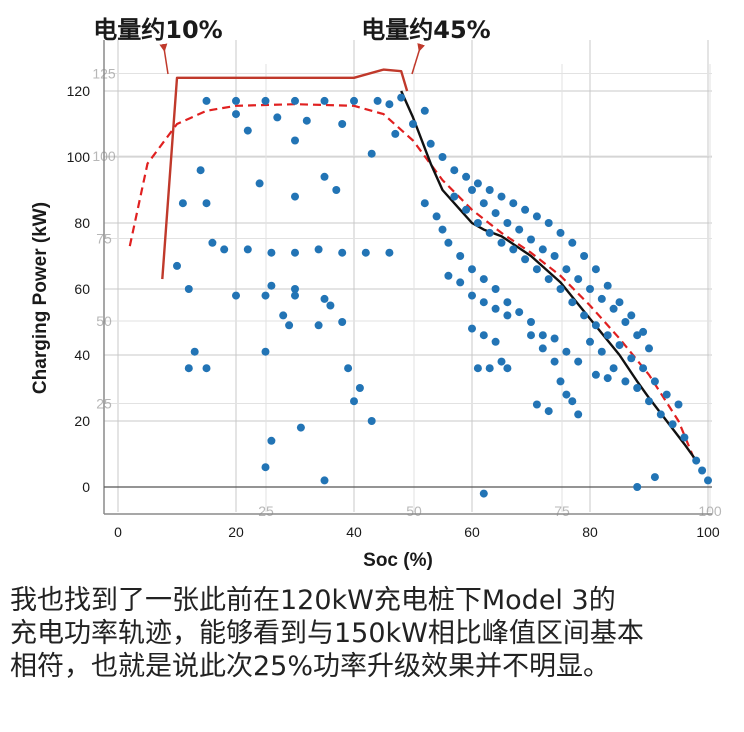 This screenshot has width=744, height=732. I want to click on caption-line: 充电功率轨迹，能够看到与150kW相比峰值区间基本, so click(327, 633).